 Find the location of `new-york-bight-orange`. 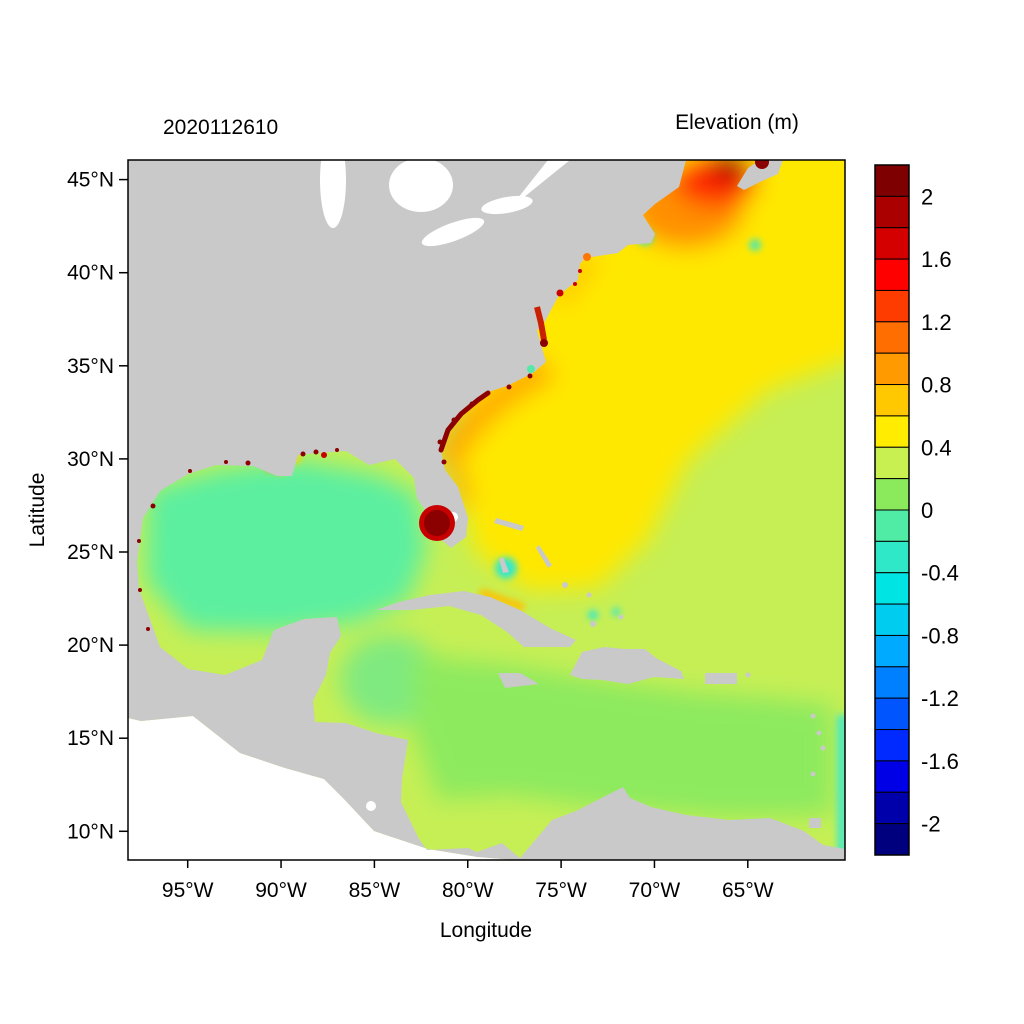

new-york-bight-orange is located at coordinates (587, 257).